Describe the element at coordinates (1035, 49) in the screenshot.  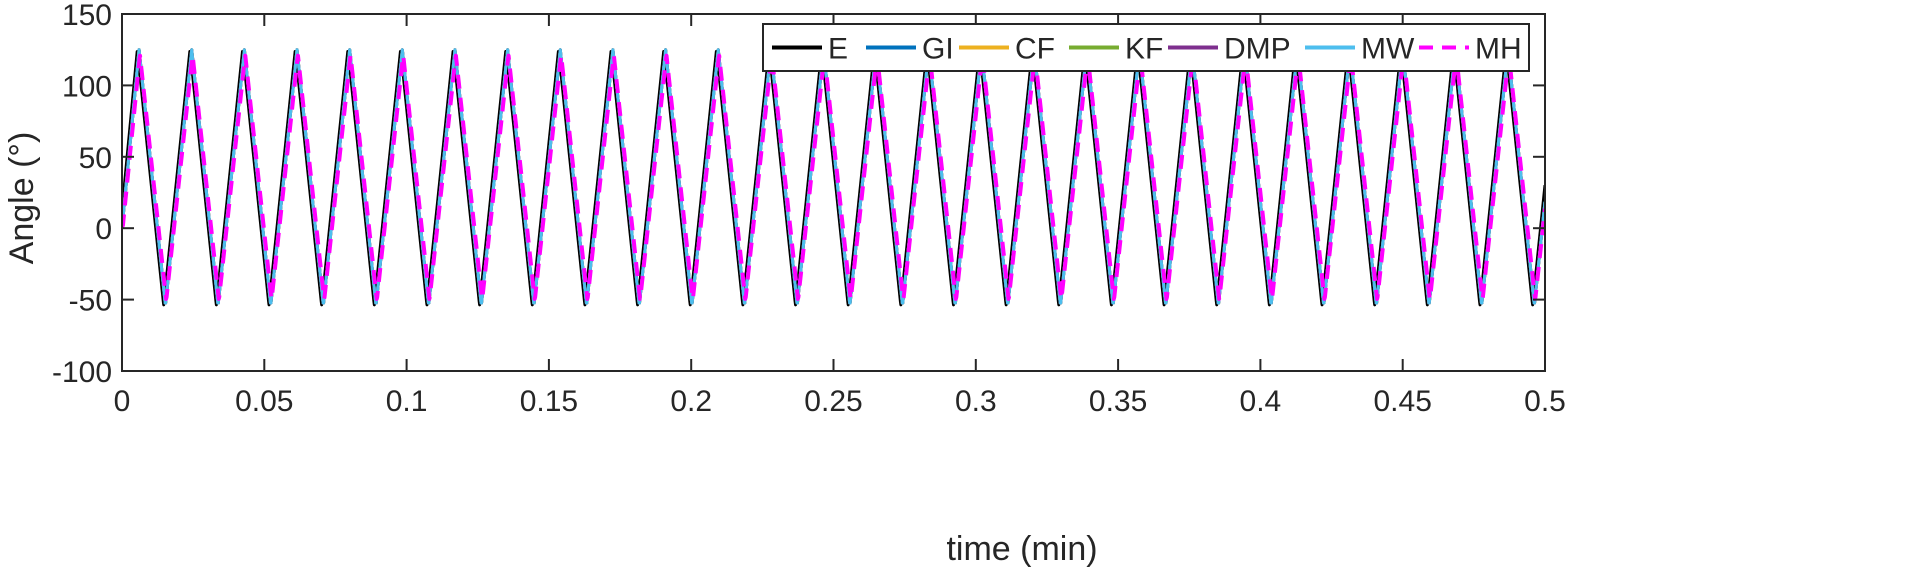
I see `legend-label-cf: CF` at that location.